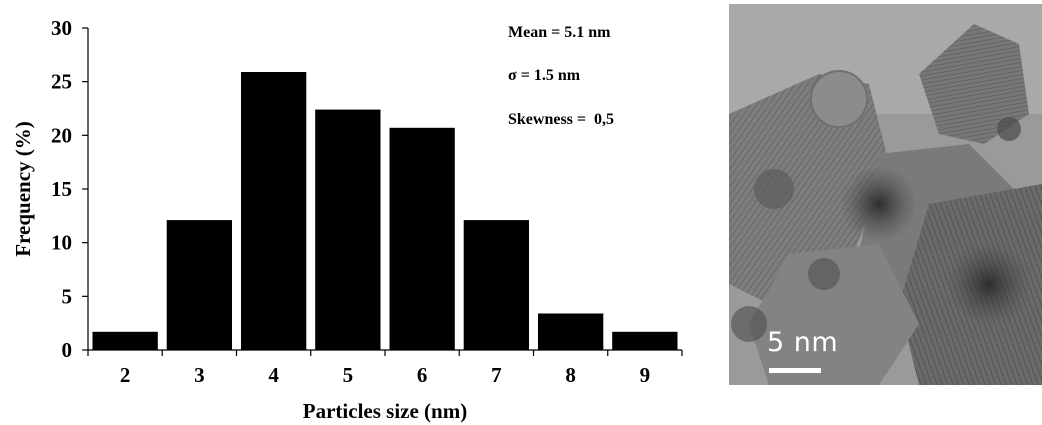  I want to click on y-tick-label: 10, so click(61, 243).